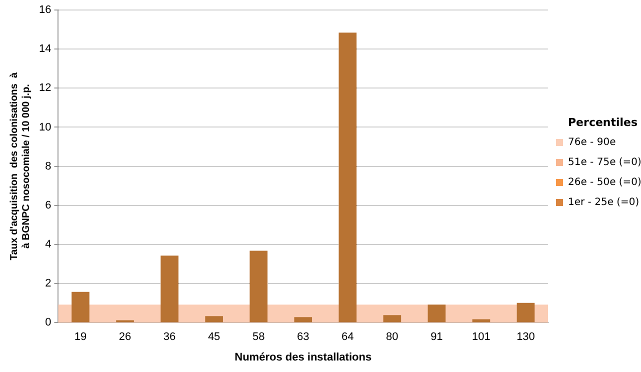  What do you see at coordinates (45, 127) in the screenshot?
I see `y-tick-label: 10` at bounding box center [45, 127].